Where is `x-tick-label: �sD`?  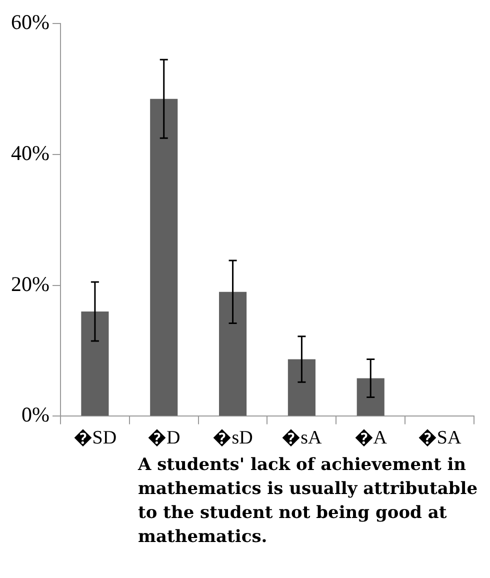
x-tick-label: �sD is located at coordinates (232, 438).